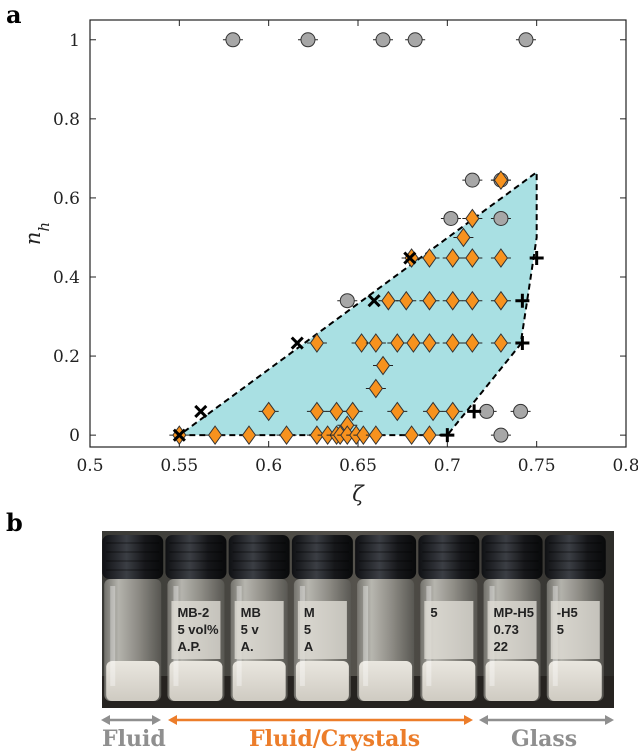  I want to click on vial-label-text: M, so click(309, 612).